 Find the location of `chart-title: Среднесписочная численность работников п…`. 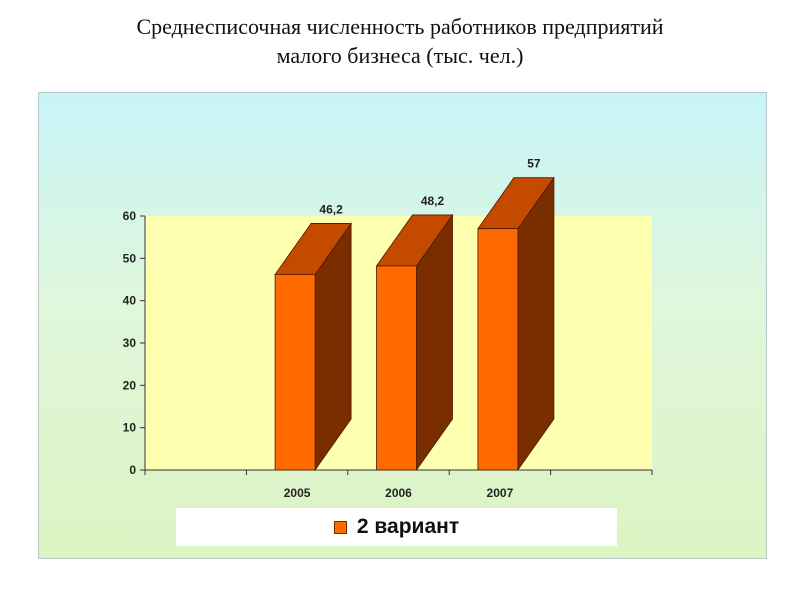

chart-title: Среднесписочная численность работников п… is located at coordinates (400, 41).